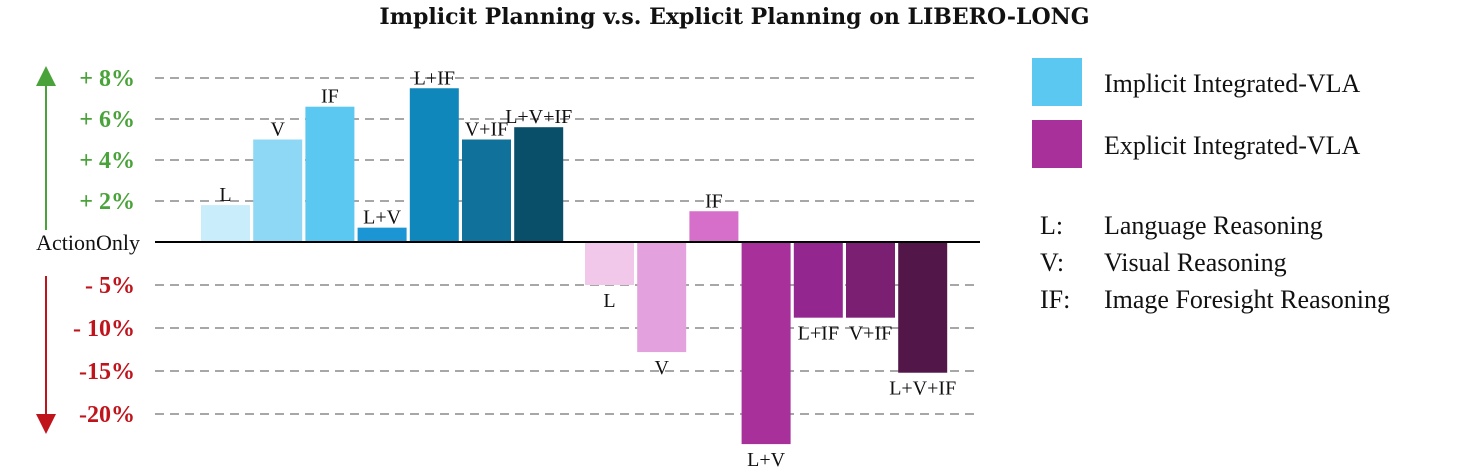 Image resolution: width=1469 pixels, height=468 pixels. What do you see at coordinates (1055, 299) in the screenshot?
I see `note-abbr: IF:` at bounding box center [1055, 299].